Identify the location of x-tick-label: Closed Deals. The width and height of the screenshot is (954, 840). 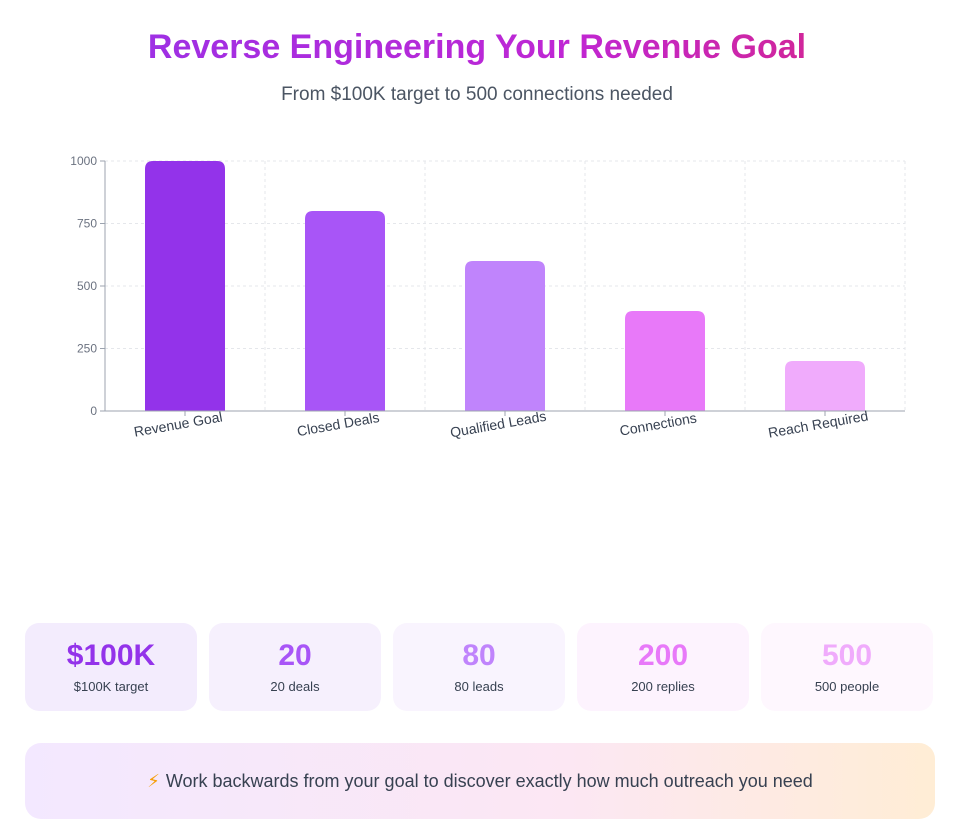
(338, 424).